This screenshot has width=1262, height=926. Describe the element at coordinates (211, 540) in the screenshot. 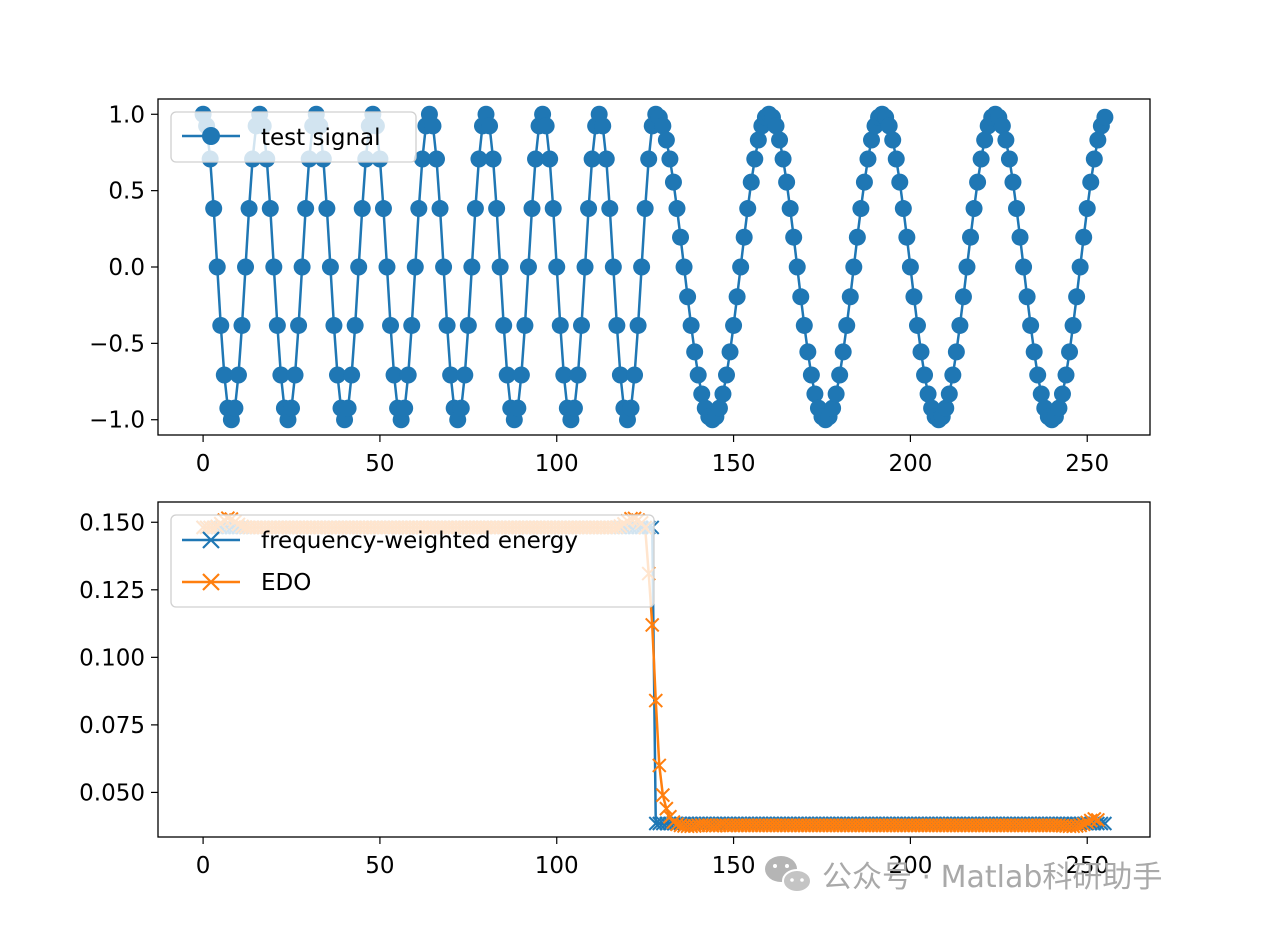

I see `legend-marker-fwe` at that location.